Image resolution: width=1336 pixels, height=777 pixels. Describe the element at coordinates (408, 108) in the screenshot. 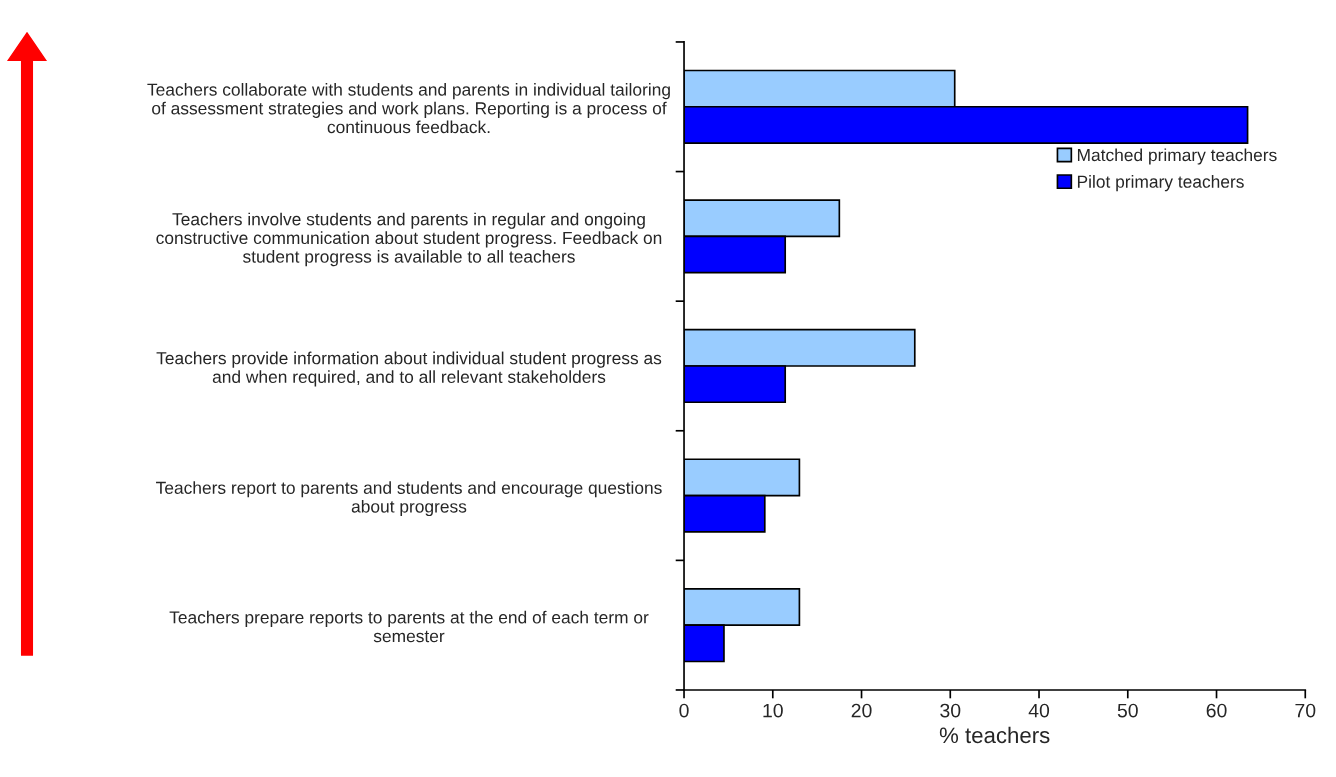

I see `y-tick-label: Teachers collaborate with students and parents in individual tailoring of assessment strategies and work plans. Reporting is a process of continuous feedback.` at that location.